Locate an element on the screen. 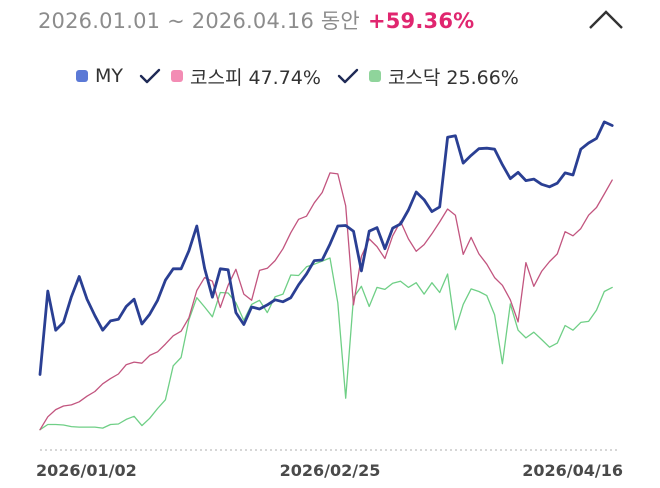 This screenshot has height=488, width=660. total-return: +59.36% is located at coordinates (421, 21).